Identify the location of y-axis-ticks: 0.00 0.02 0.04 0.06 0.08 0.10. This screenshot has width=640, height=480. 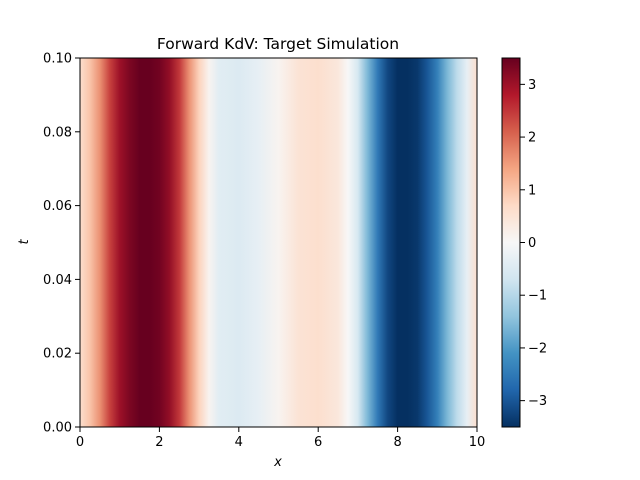
(61, 244).